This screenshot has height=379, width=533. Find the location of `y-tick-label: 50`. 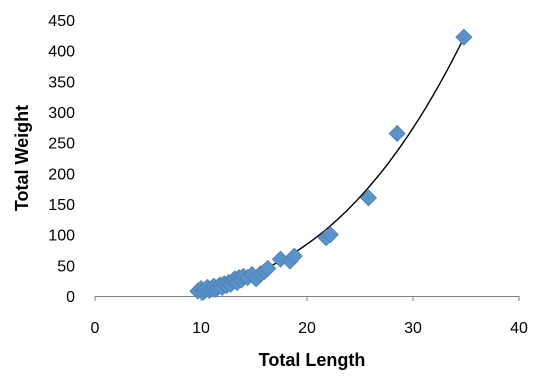

y-tick-label: 50 is located at coordinates (66, 266).